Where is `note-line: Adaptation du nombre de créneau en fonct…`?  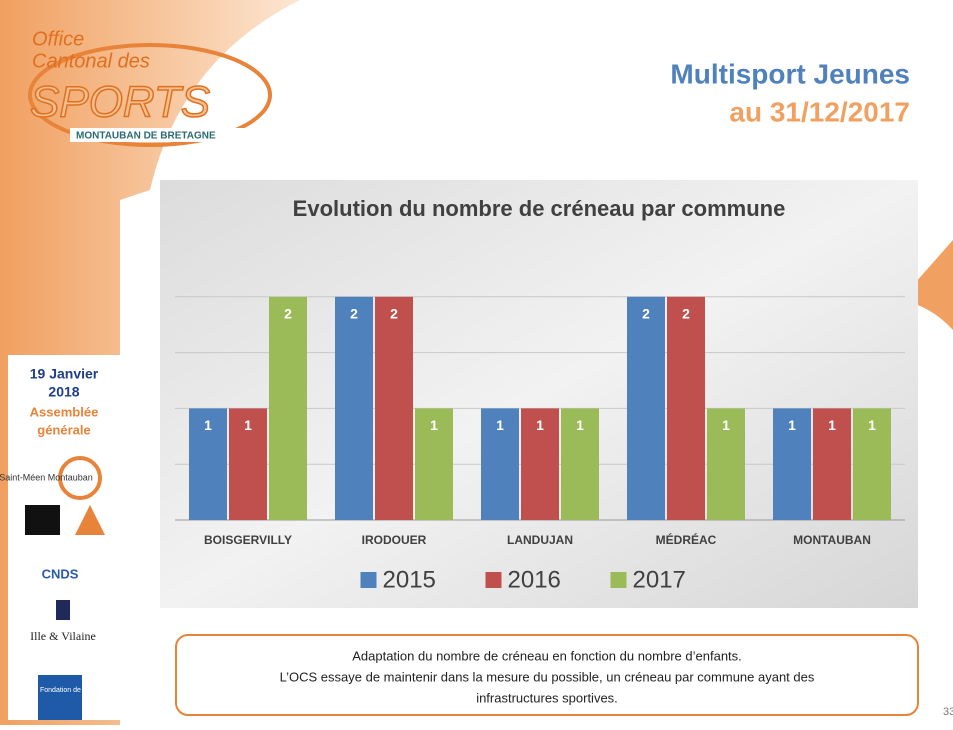
note-line: Adaptation du nombre de créneau en fonct… is located at coordinates (547, 655).